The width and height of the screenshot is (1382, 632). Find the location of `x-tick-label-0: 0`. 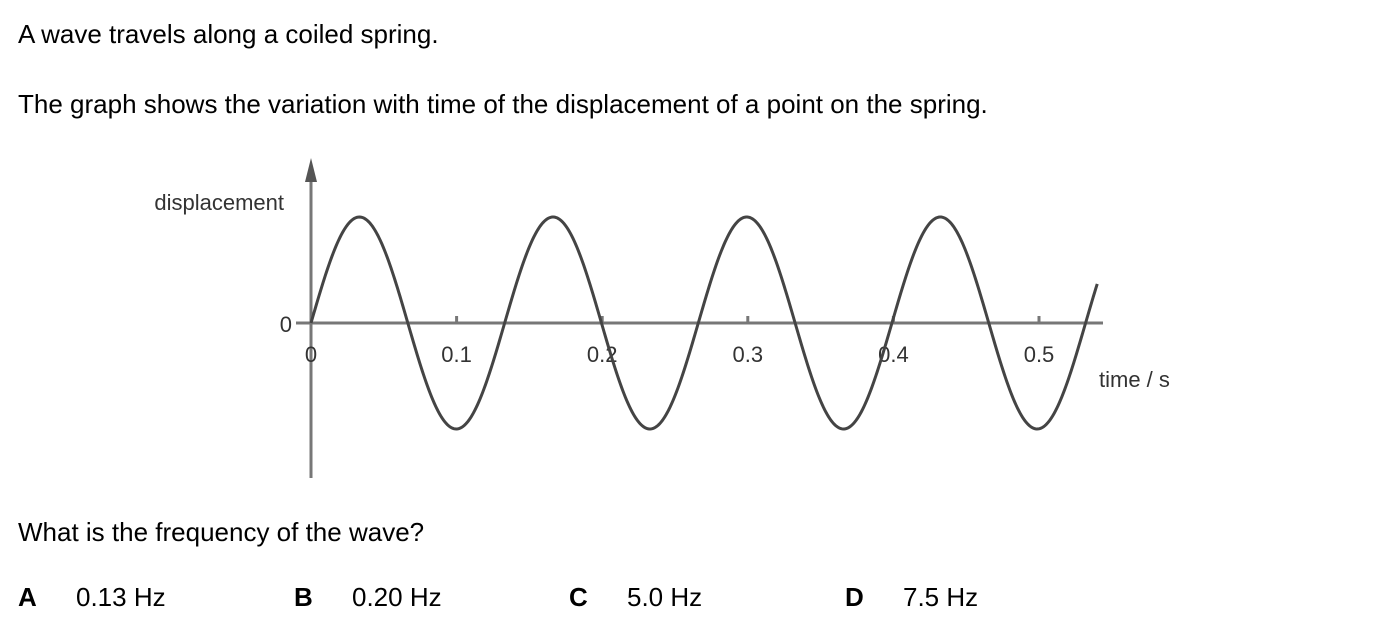

x-tick-label-0: 0 is located at coordinates (311, 354).